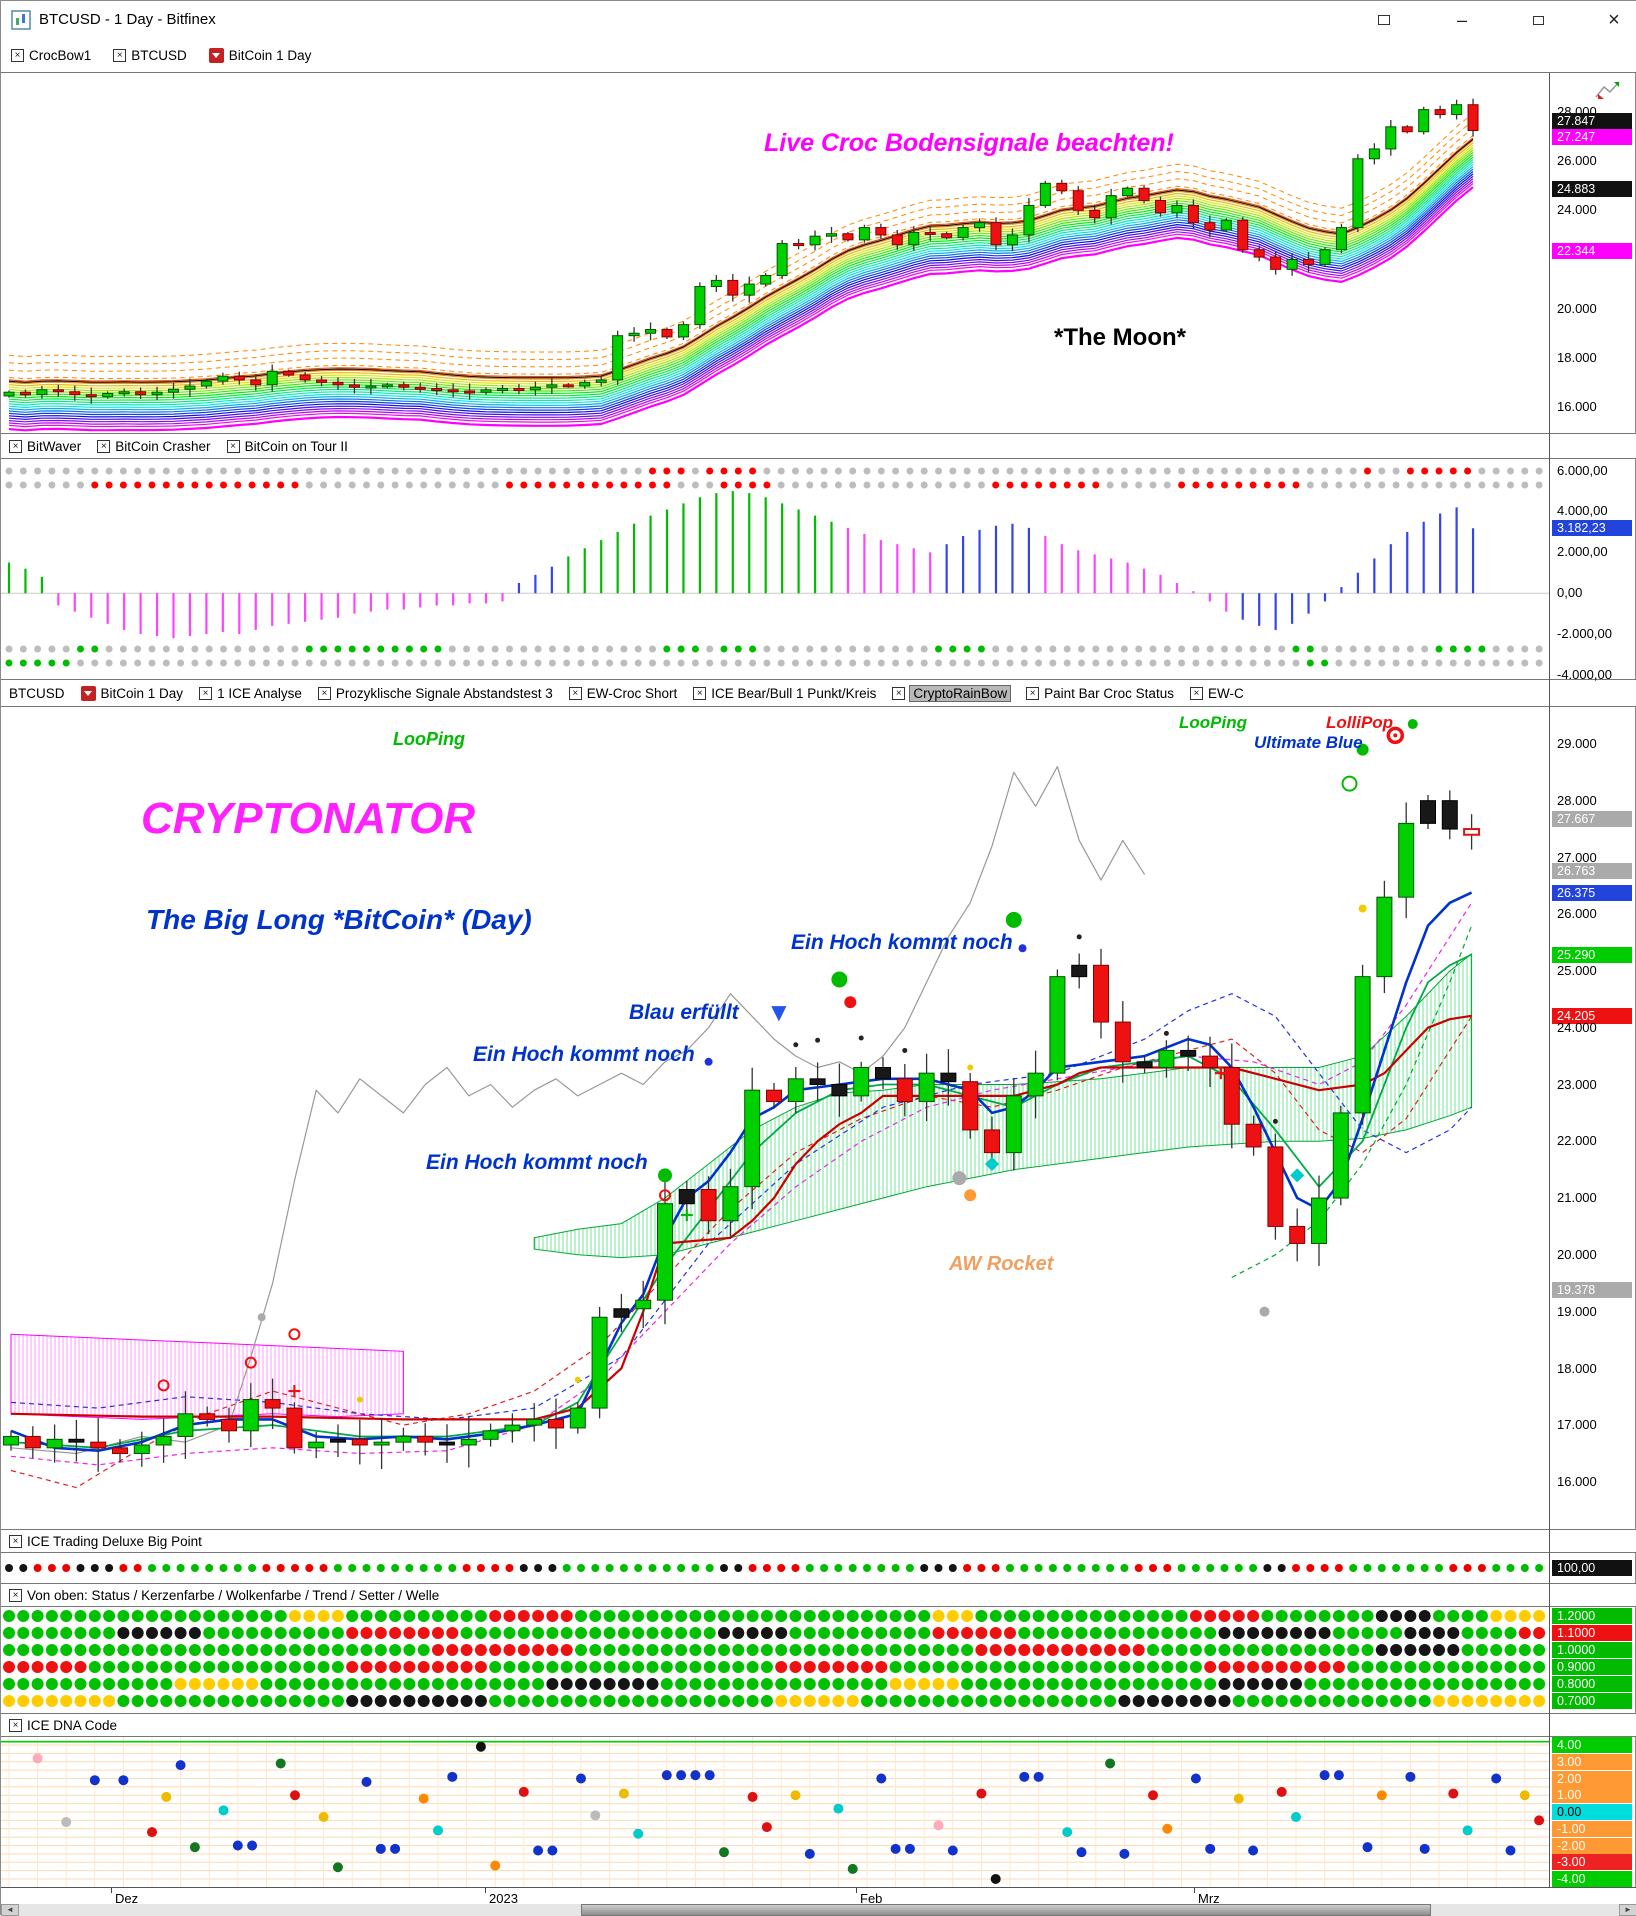  I want to click on price-label: 1.1000, so click(1592, 1633).